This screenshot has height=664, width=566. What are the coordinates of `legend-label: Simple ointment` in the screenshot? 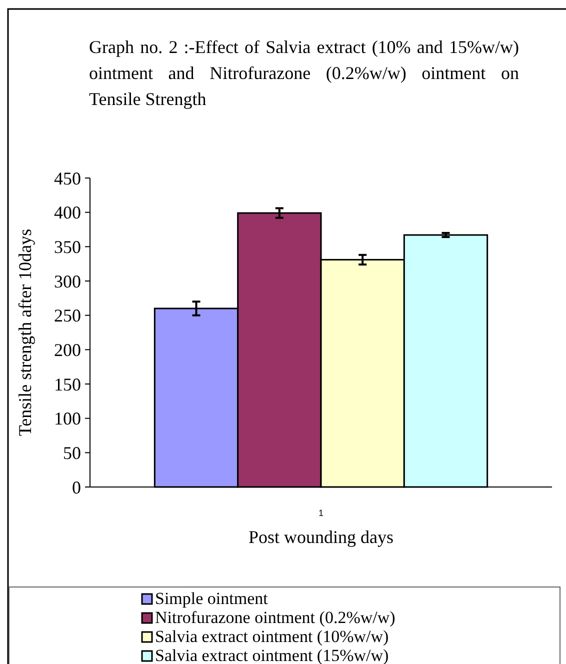 It's located at (211, 598).